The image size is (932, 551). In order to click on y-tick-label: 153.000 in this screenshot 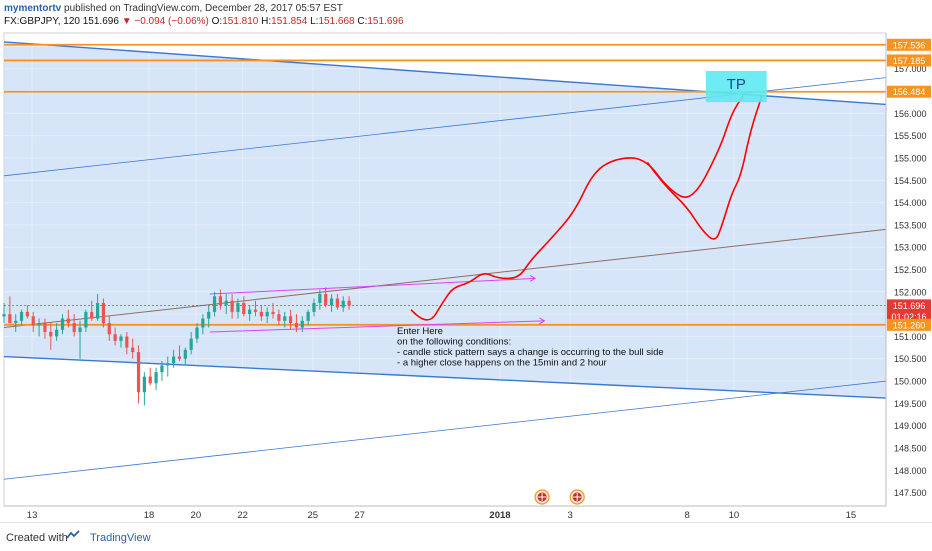, I will do `click(910, 248)`.